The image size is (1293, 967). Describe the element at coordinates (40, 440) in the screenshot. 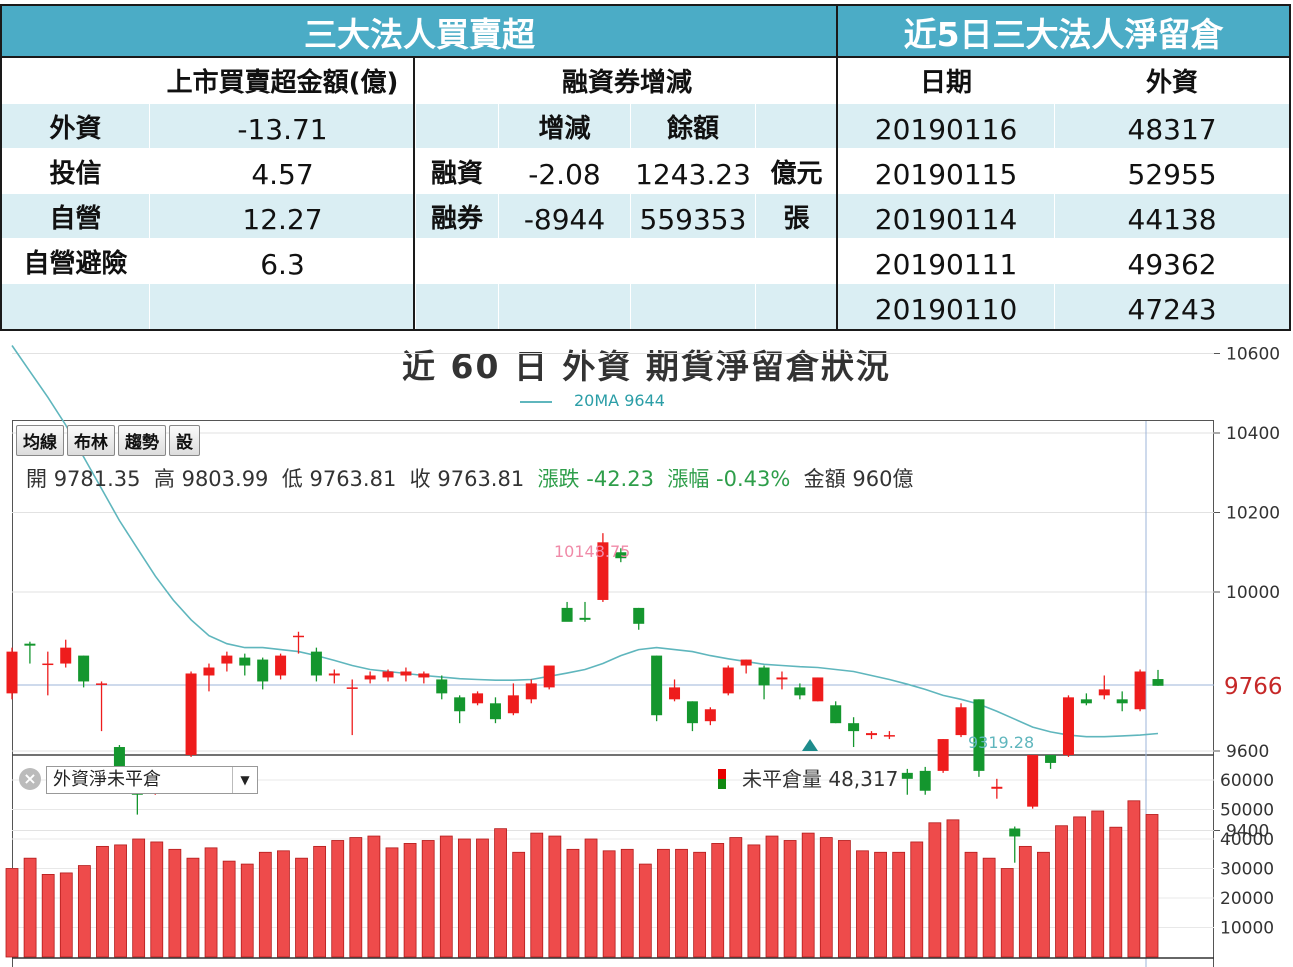

I see `ma-button: 均線` at that location.